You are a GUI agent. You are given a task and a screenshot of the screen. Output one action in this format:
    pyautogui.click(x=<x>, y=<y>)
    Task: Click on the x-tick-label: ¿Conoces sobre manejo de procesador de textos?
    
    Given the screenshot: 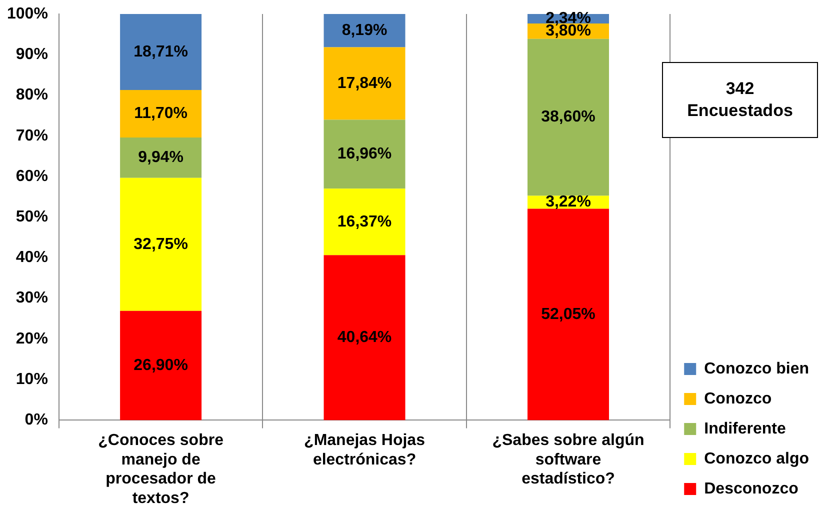 What is the action you would take?
    pyautogui.click(x=161, y=469)
    